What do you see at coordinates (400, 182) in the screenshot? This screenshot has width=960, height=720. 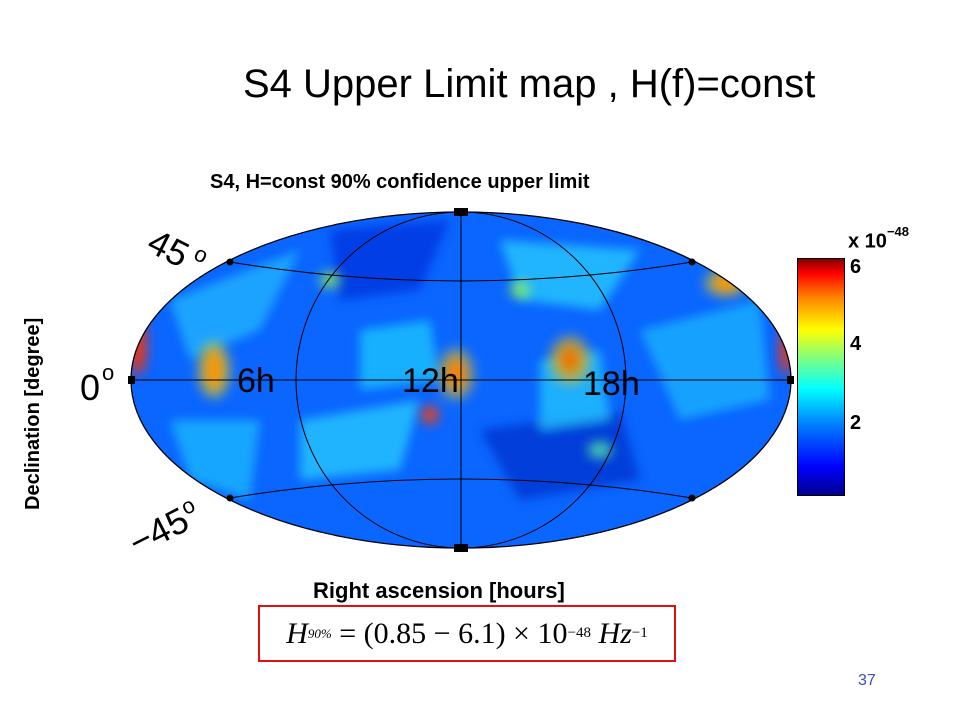 I see `plot-title: S4, H=const 90% confidence upper limit` at bounding box center [400, 182].